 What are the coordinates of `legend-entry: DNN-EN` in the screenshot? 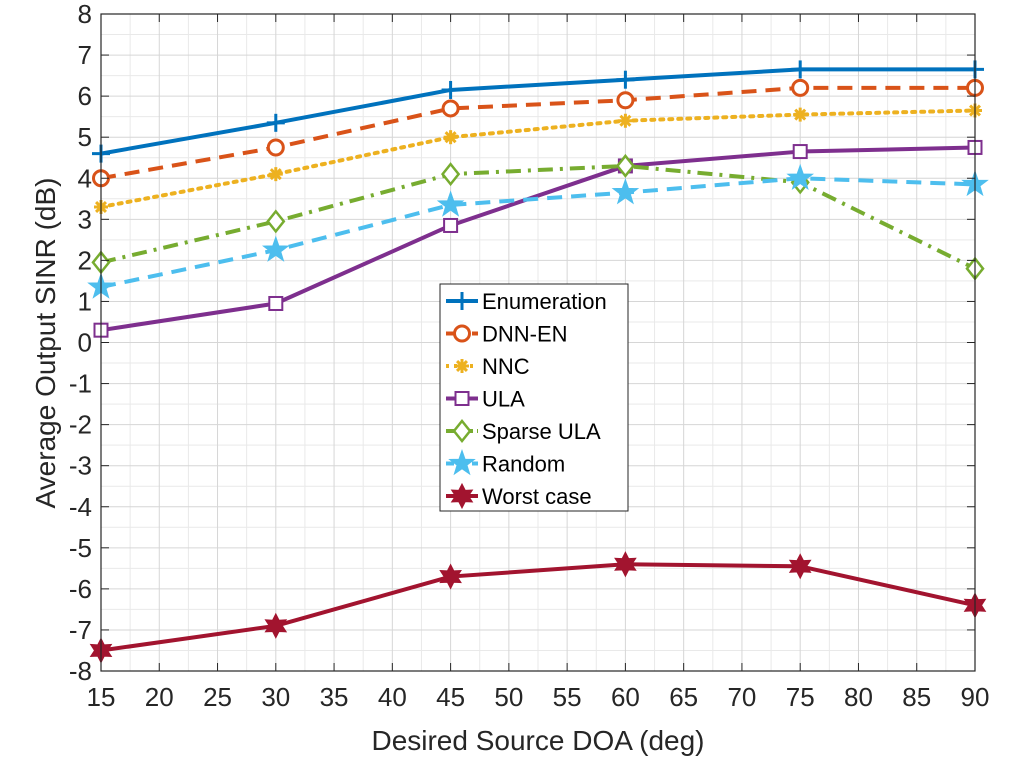 It's located at (507, 334).